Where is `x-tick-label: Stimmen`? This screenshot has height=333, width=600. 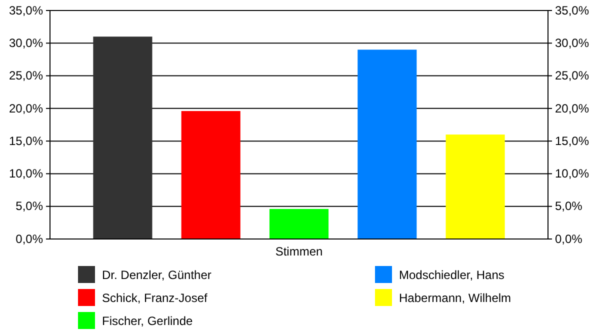
x-tick-label: Stimmen is located at coordinates (299, 251).